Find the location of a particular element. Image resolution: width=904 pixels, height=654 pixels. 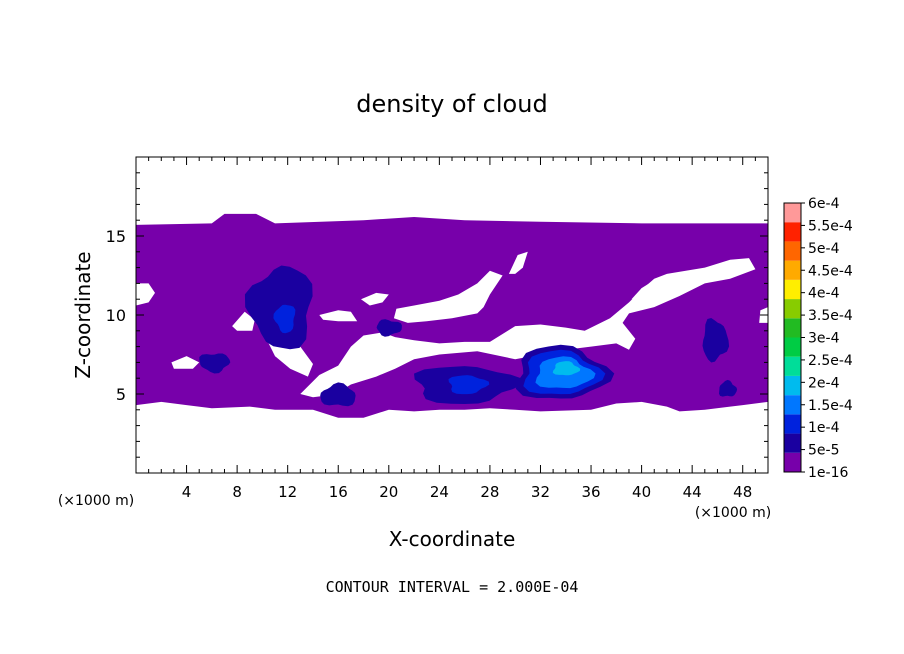

colorbar-label: 4.5e-4 is located at coordinates (830, 271).